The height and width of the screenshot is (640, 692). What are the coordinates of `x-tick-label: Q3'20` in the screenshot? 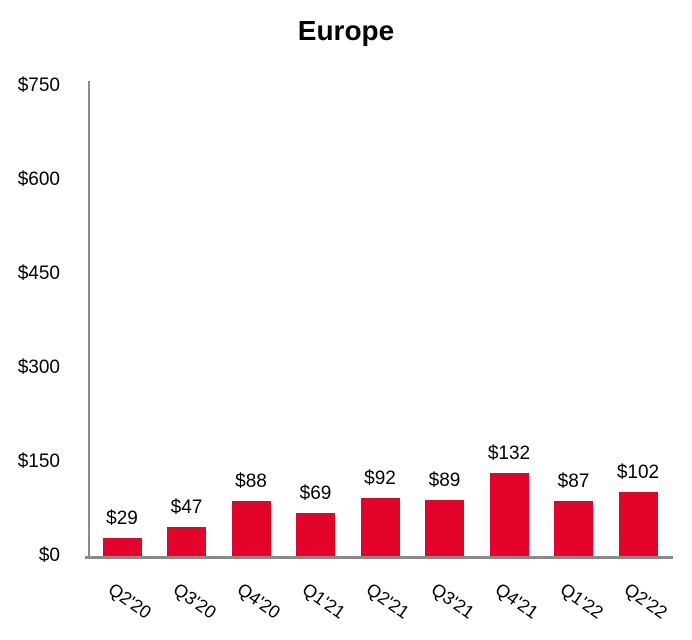 It's located at (194, 601).